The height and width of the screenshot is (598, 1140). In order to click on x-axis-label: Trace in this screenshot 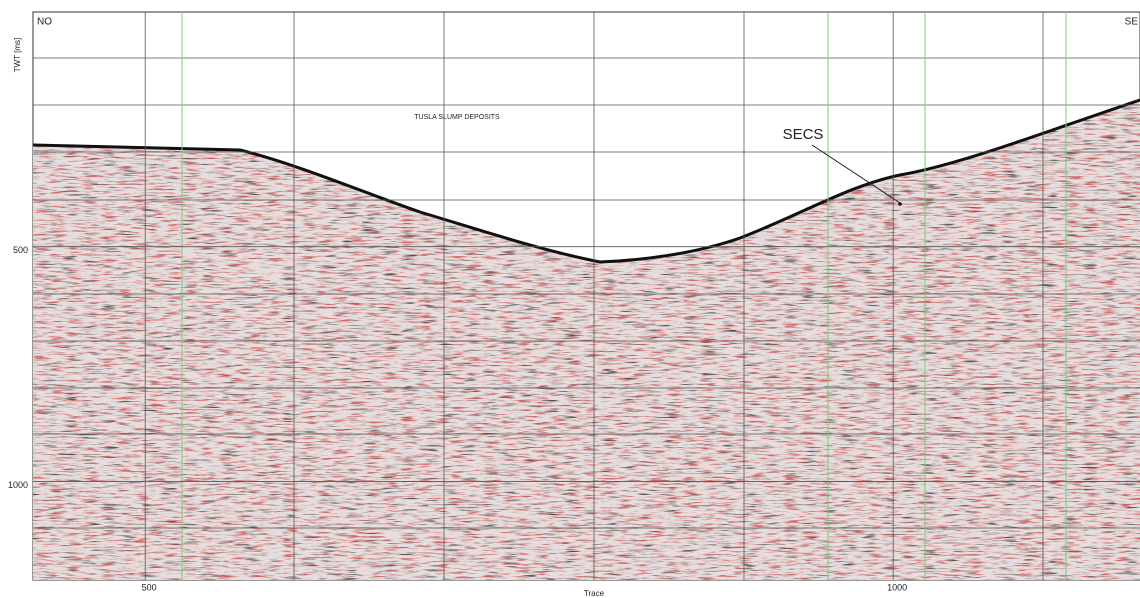, I will do `click(594, 593)`.